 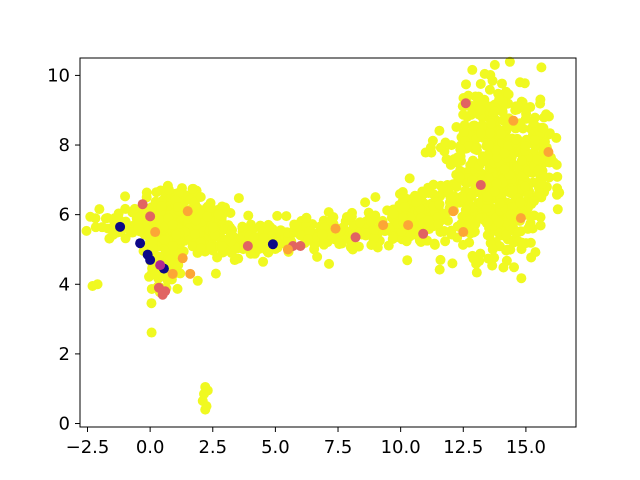 I want to click on x-tick-label: −2.5, so click(x=88, y=447).